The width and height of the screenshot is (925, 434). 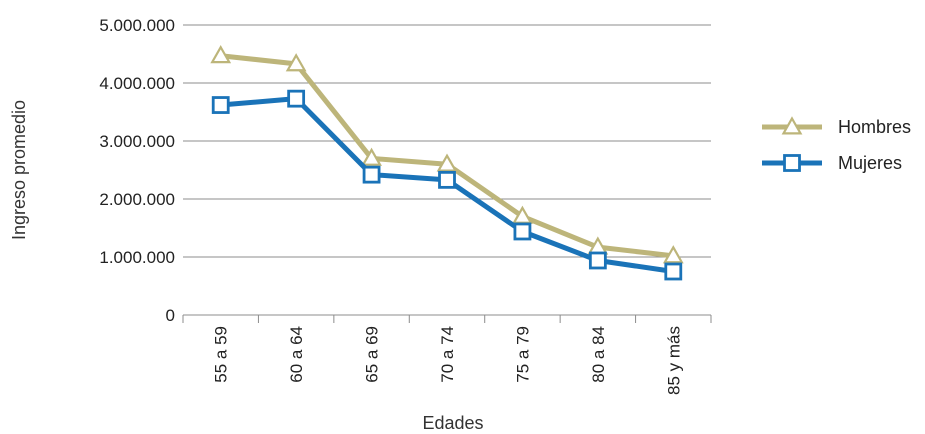 What do you see at coordinates (452, 423) in the screenshot?
I see `x-axis-title: Edades` at bounding box center [452, 423].